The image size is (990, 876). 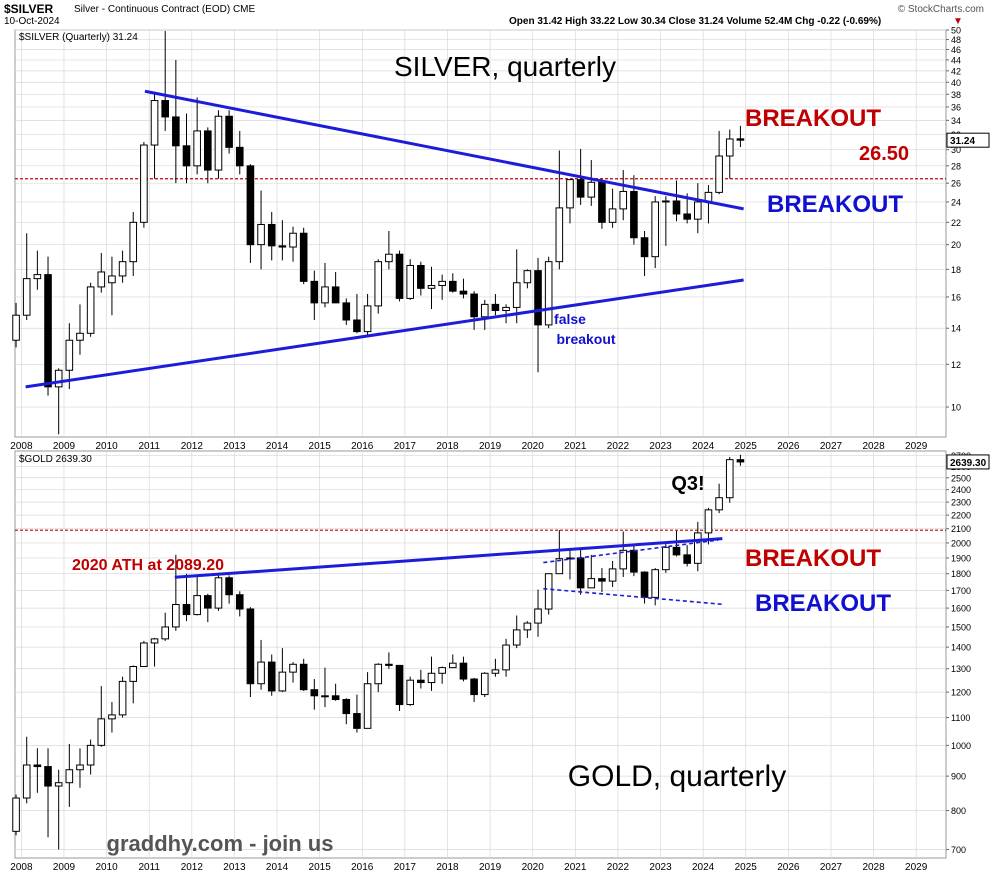 I want to click on chart-title: SILVER, quarterly, so click(x=505, y=66).